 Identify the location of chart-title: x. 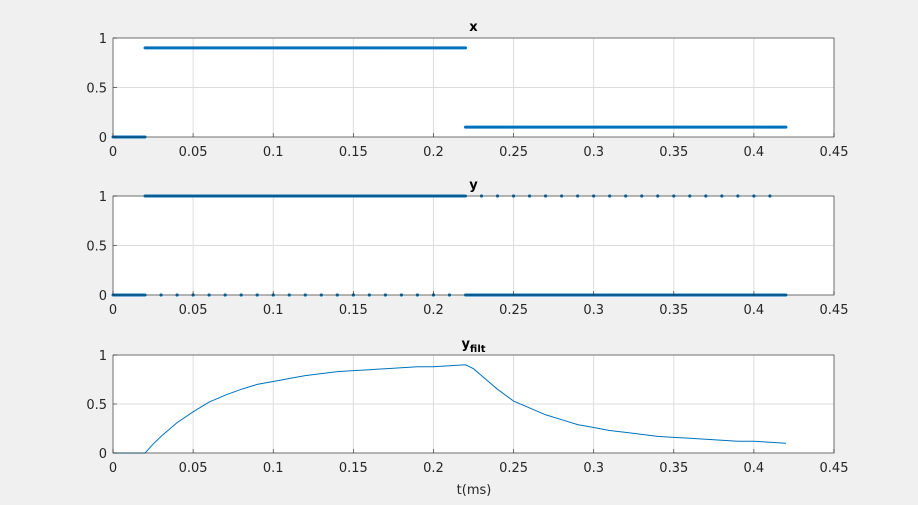
(473, 27).